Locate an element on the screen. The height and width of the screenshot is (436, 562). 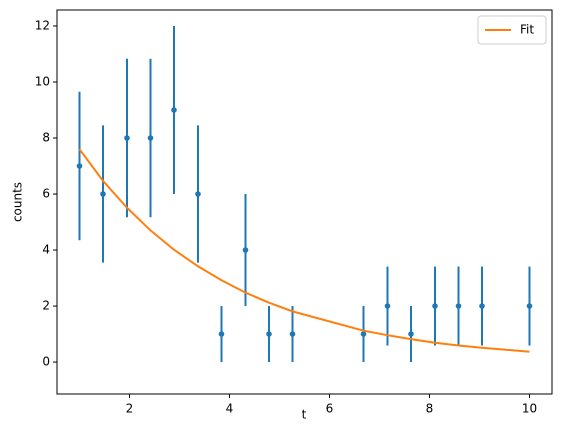
x-axis-label: t is located at coordinates (304, 415).